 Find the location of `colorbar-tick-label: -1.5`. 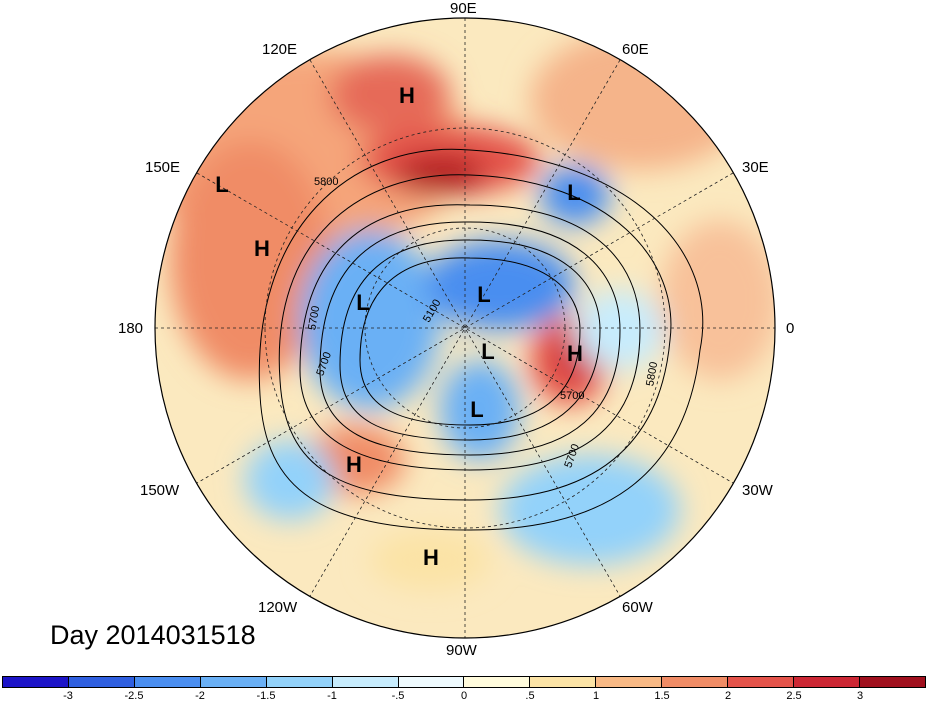

colorbar-tick-label: -1.5 is located at coordinates (266, 696).